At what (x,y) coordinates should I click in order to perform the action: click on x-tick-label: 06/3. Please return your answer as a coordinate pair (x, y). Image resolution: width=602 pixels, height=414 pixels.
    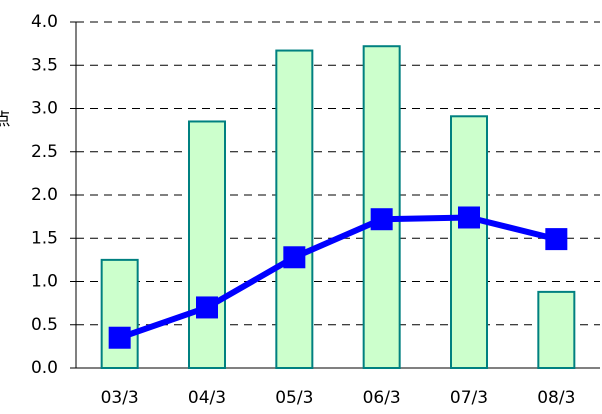
    Looking at the image, I should click on (382, 398).